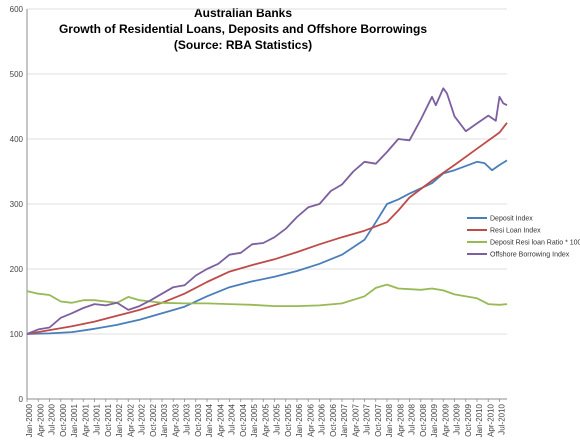 This screenshot has width=580, height=446. Describe the element at coordinates (17, 9) in the screenshot. I see `y-tick-label: 600` at that location.